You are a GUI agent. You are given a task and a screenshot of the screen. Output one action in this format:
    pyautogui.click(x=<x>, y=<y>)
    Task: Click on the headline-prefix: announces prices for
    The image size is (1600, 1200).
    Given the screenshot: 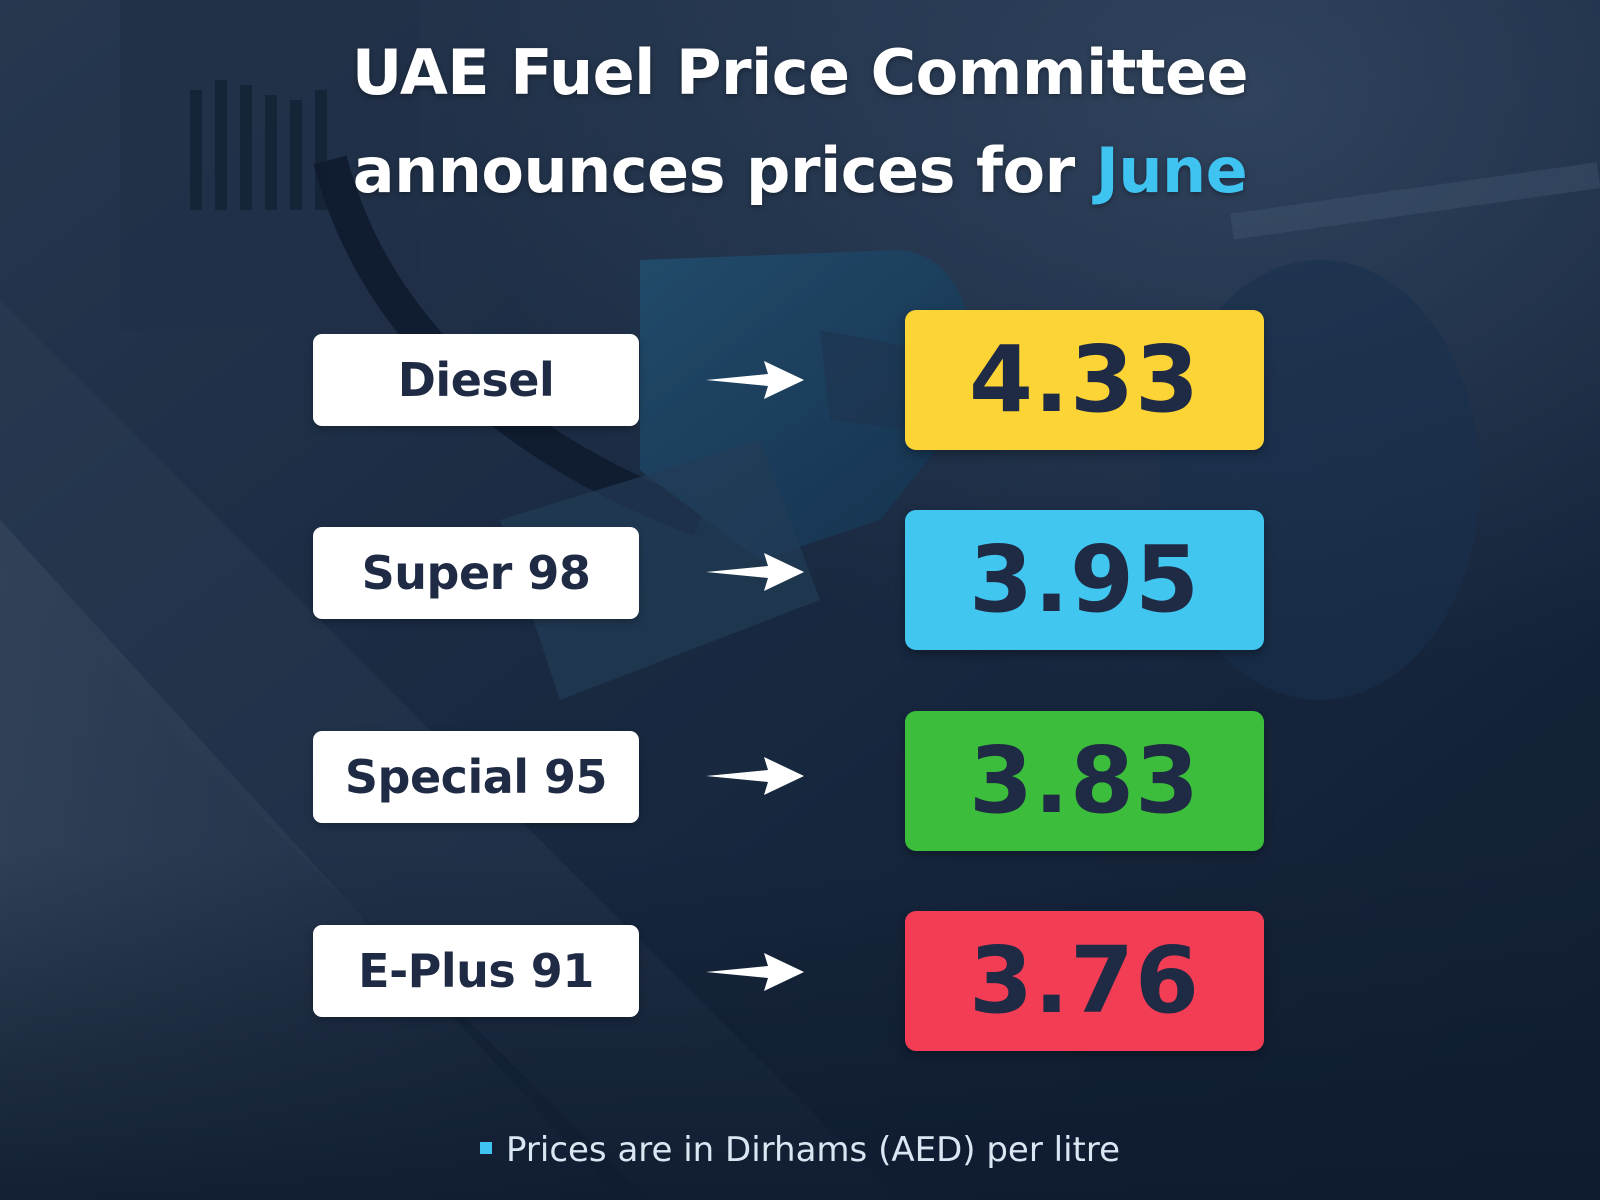 What is the action you would take?
    pyautogui.click(x=713, y=170)
    